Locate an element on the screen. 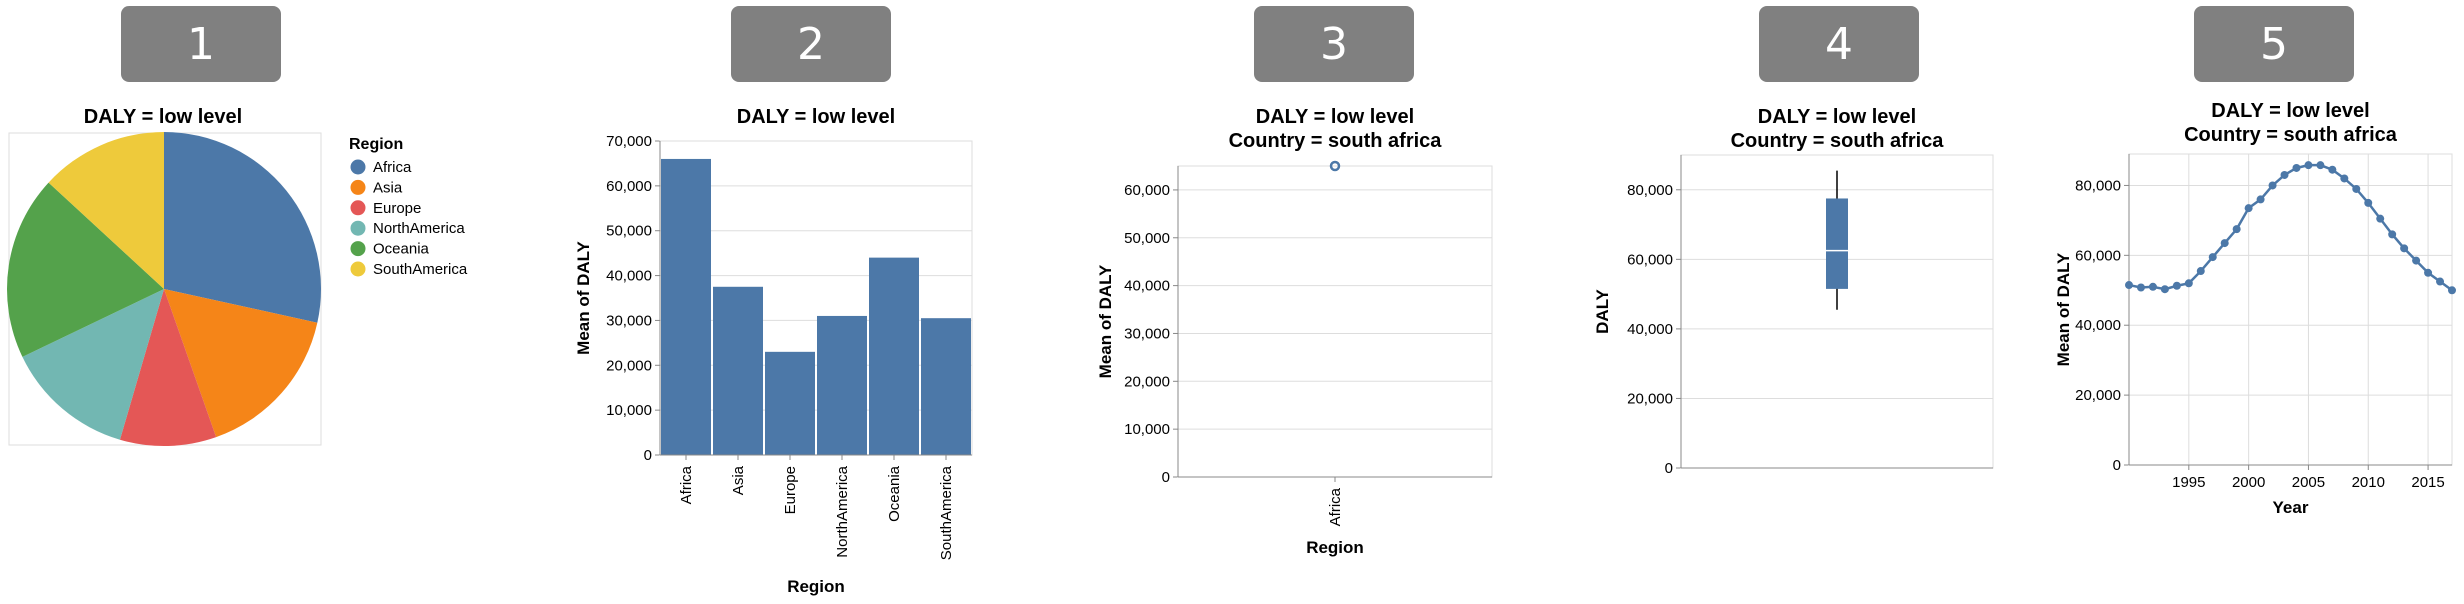  line-x-axis-title: Year is located at coordinates (2291, 507).